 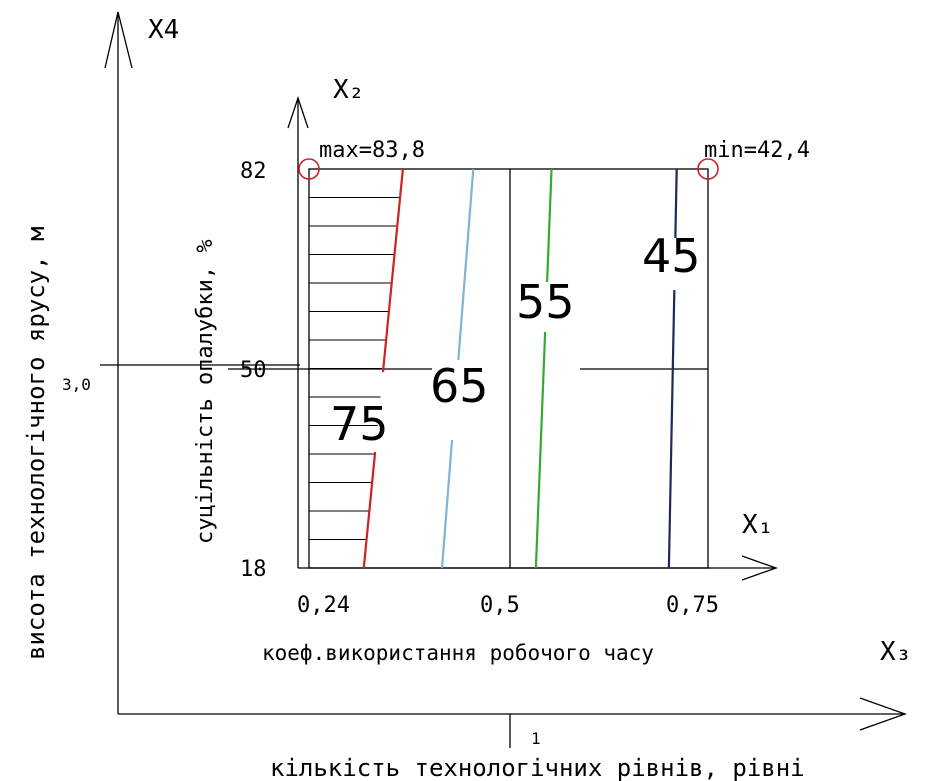 What do you see at coordinates (459, 386) in the screenshot?
I see `contour-label-65: 65` at bounding box center [459, 386].